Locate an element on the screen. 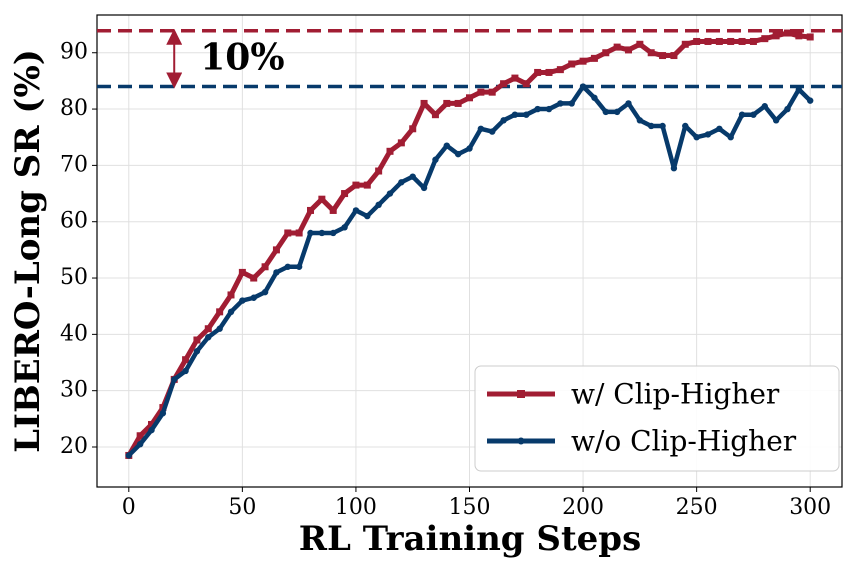 Image resolution: width=859 pixels, height=573 pixels. y-tick-label: 30 is located at coordinates (74, 390).